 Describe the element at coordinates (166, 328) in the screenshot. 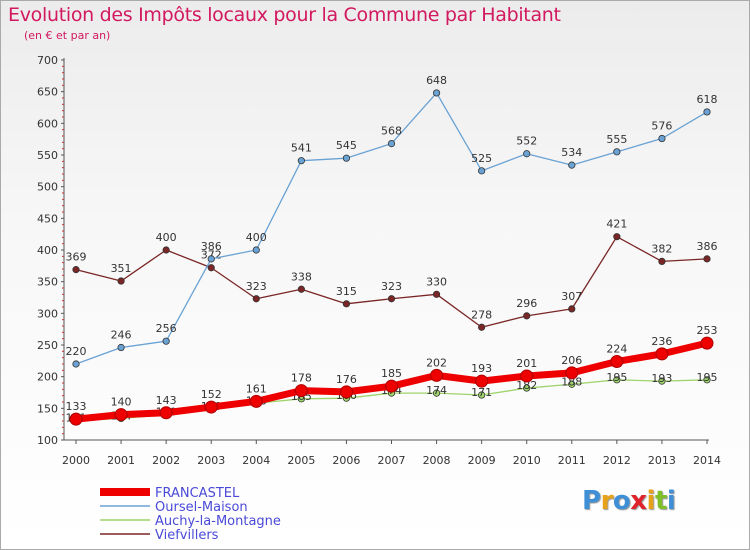

I see `data-label: 256` at that location.